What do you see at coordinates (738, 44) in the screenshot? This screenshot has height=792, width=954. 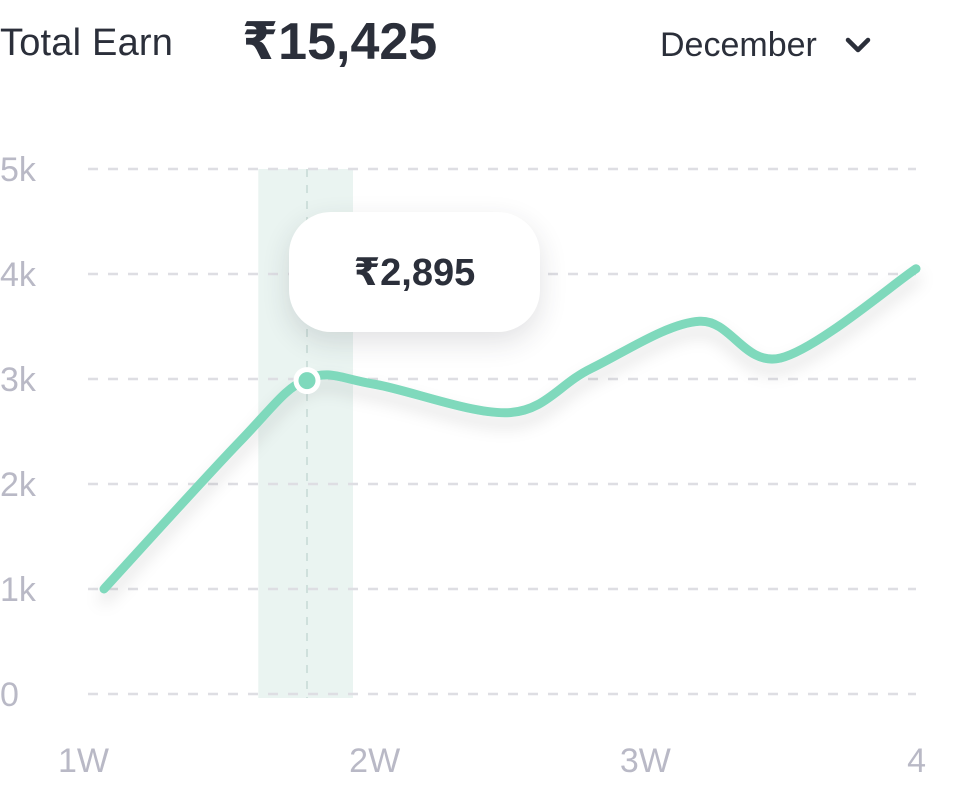 I see `month-dropdown-label: December` at bounding box center [738, 44].